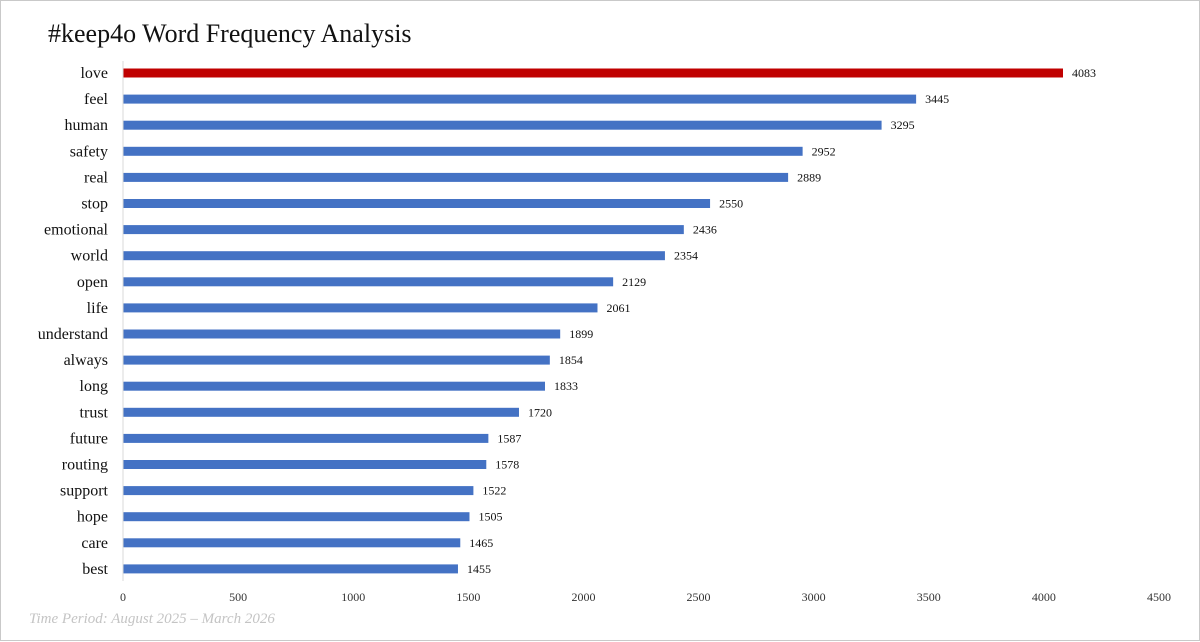 This screenshot has width=1200, height=642. I want to click on bar-trust, so click(321, 412).